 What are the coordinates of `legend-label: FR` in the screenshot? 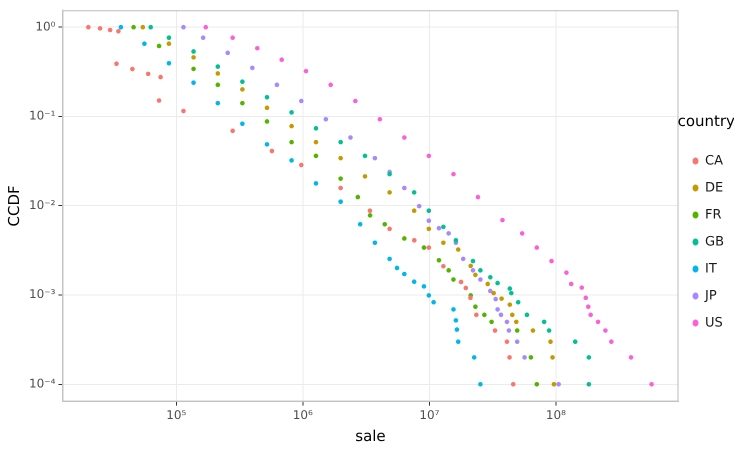 It's located at (713, 214).